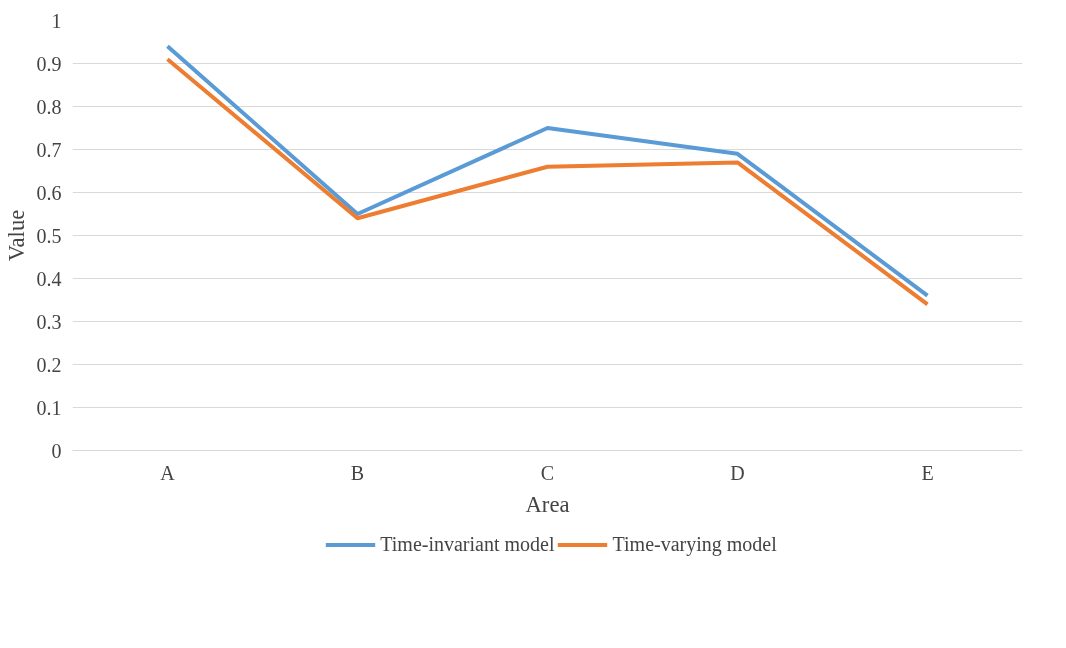 This screenshot has height=648, width=1066. What do you see at coordinates (547, 504) in the screenshot?
I see `x-axis-title: Area` at bounding box center [547, 504].